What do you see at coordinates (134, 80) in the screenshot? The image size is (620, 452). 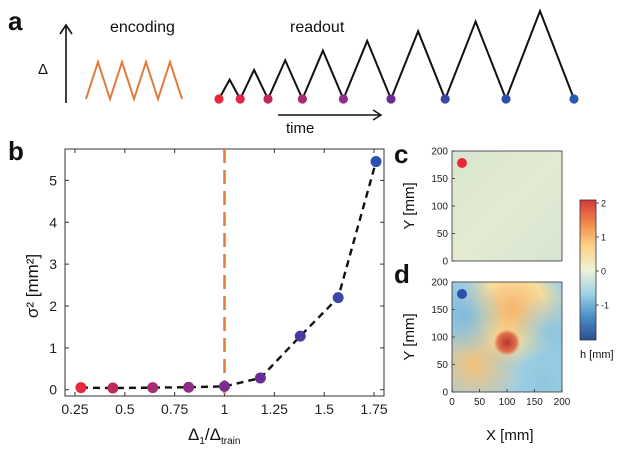 I see `encoding-wave` at bounding box center [134, 80].